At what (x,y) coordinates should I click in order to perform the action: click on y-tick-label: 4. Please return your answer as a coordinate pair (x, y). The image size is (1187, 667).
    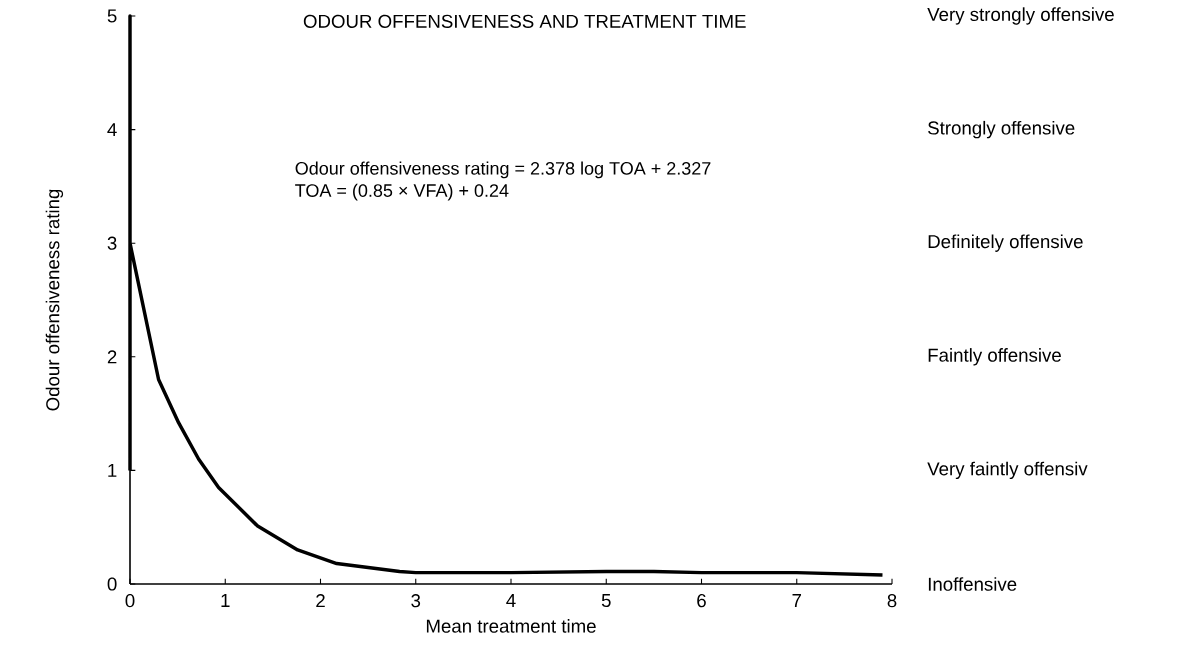
    Looking at the image, I should click on (112, 130).